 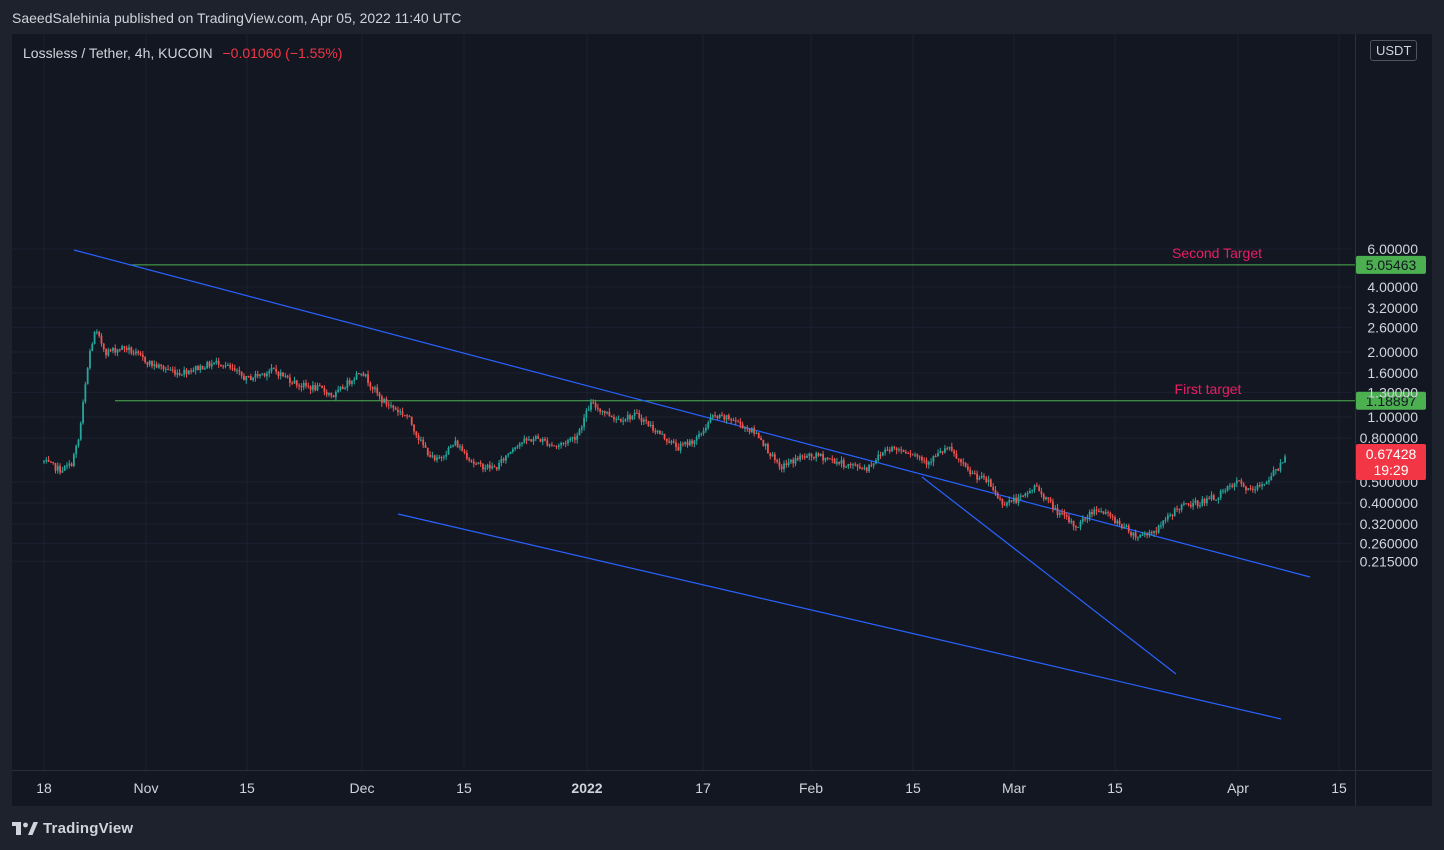 I want to click on tradingview-logo: TradingView, so click(x=72, y=828).